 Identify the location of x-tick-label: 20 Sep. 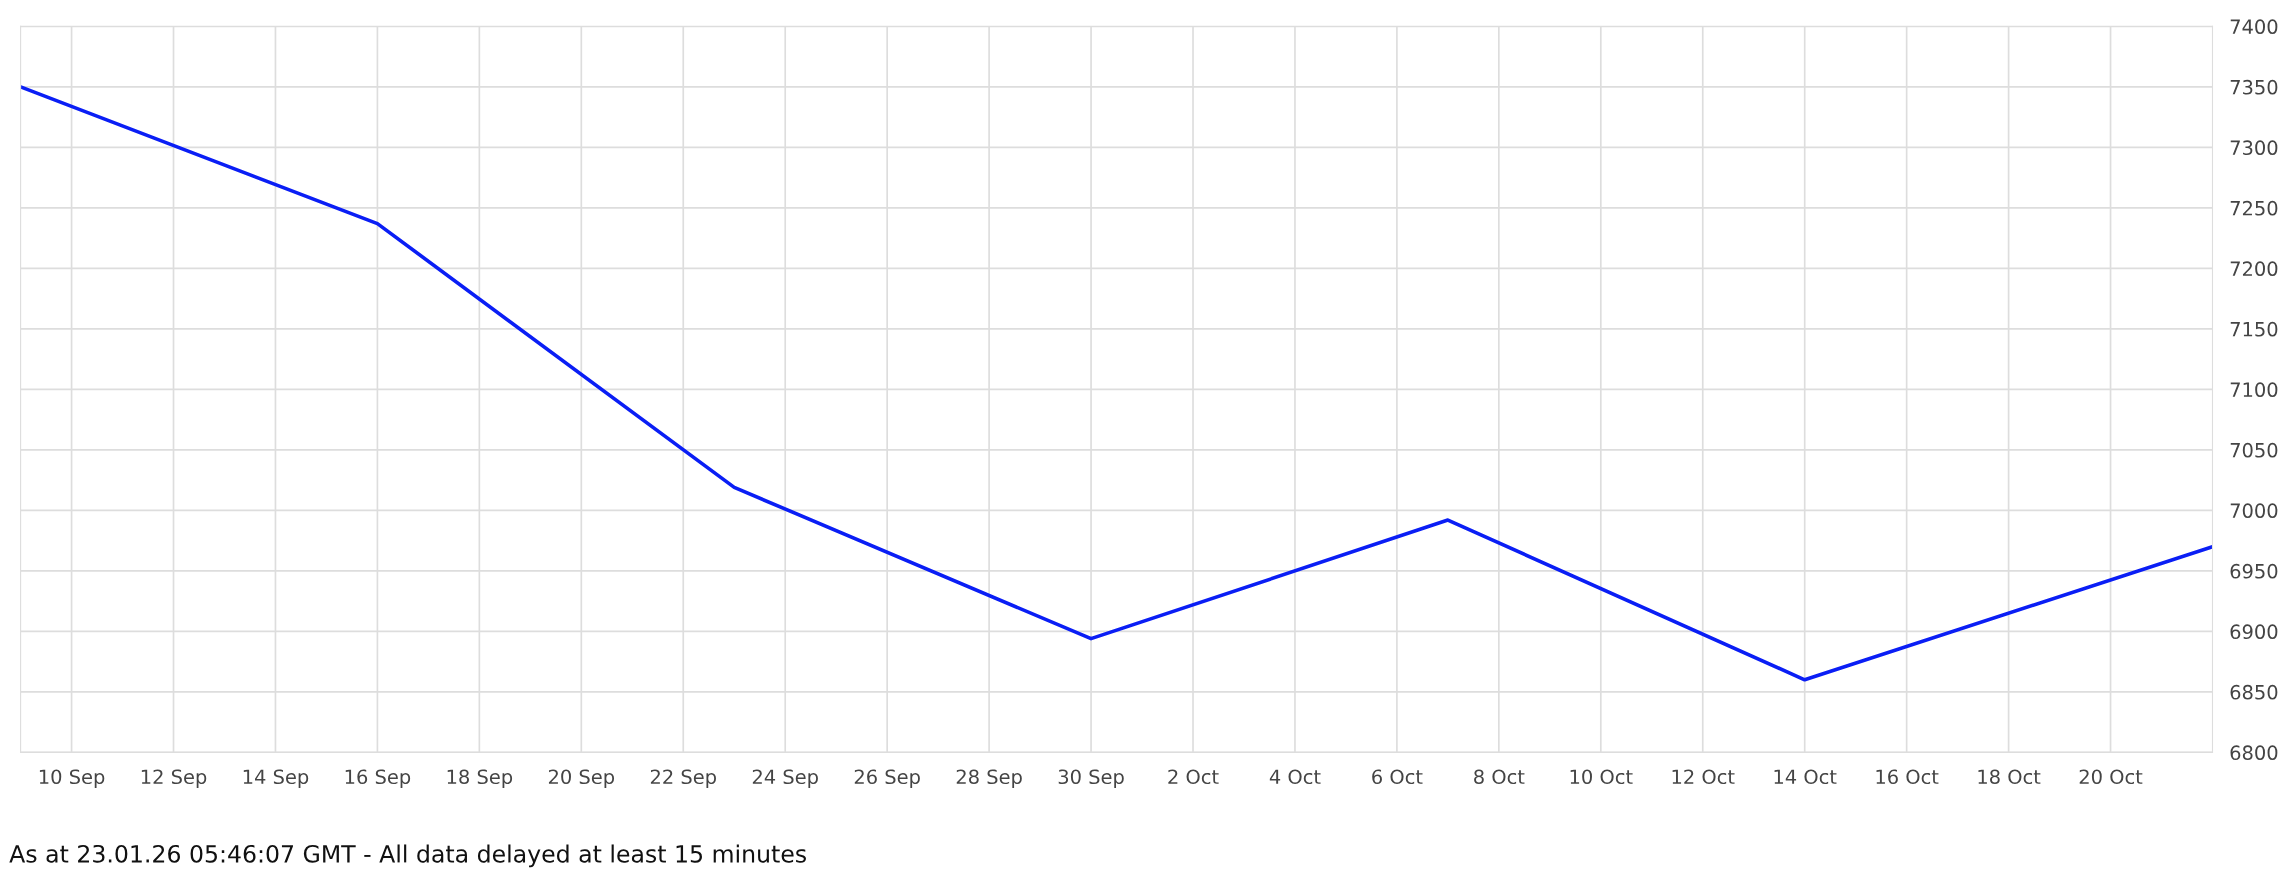
(581, 778).